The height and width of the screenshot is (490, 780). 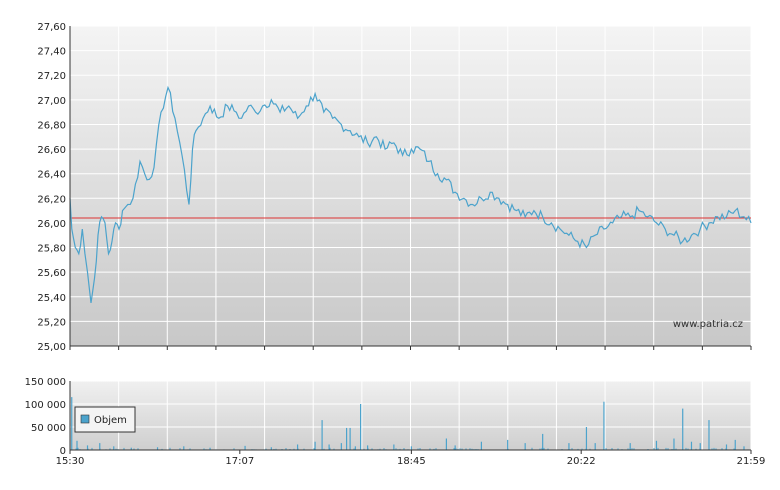 I want to click on price-y-tick-label: 25,80, so click(x=51, y=249).